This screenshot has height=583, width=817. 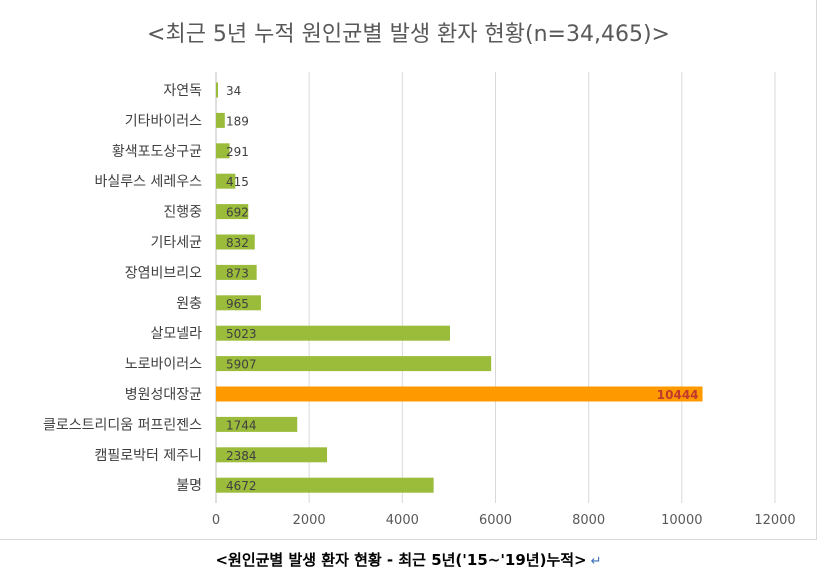 I want to click on data-label: 692, so click(x=237, y=213).